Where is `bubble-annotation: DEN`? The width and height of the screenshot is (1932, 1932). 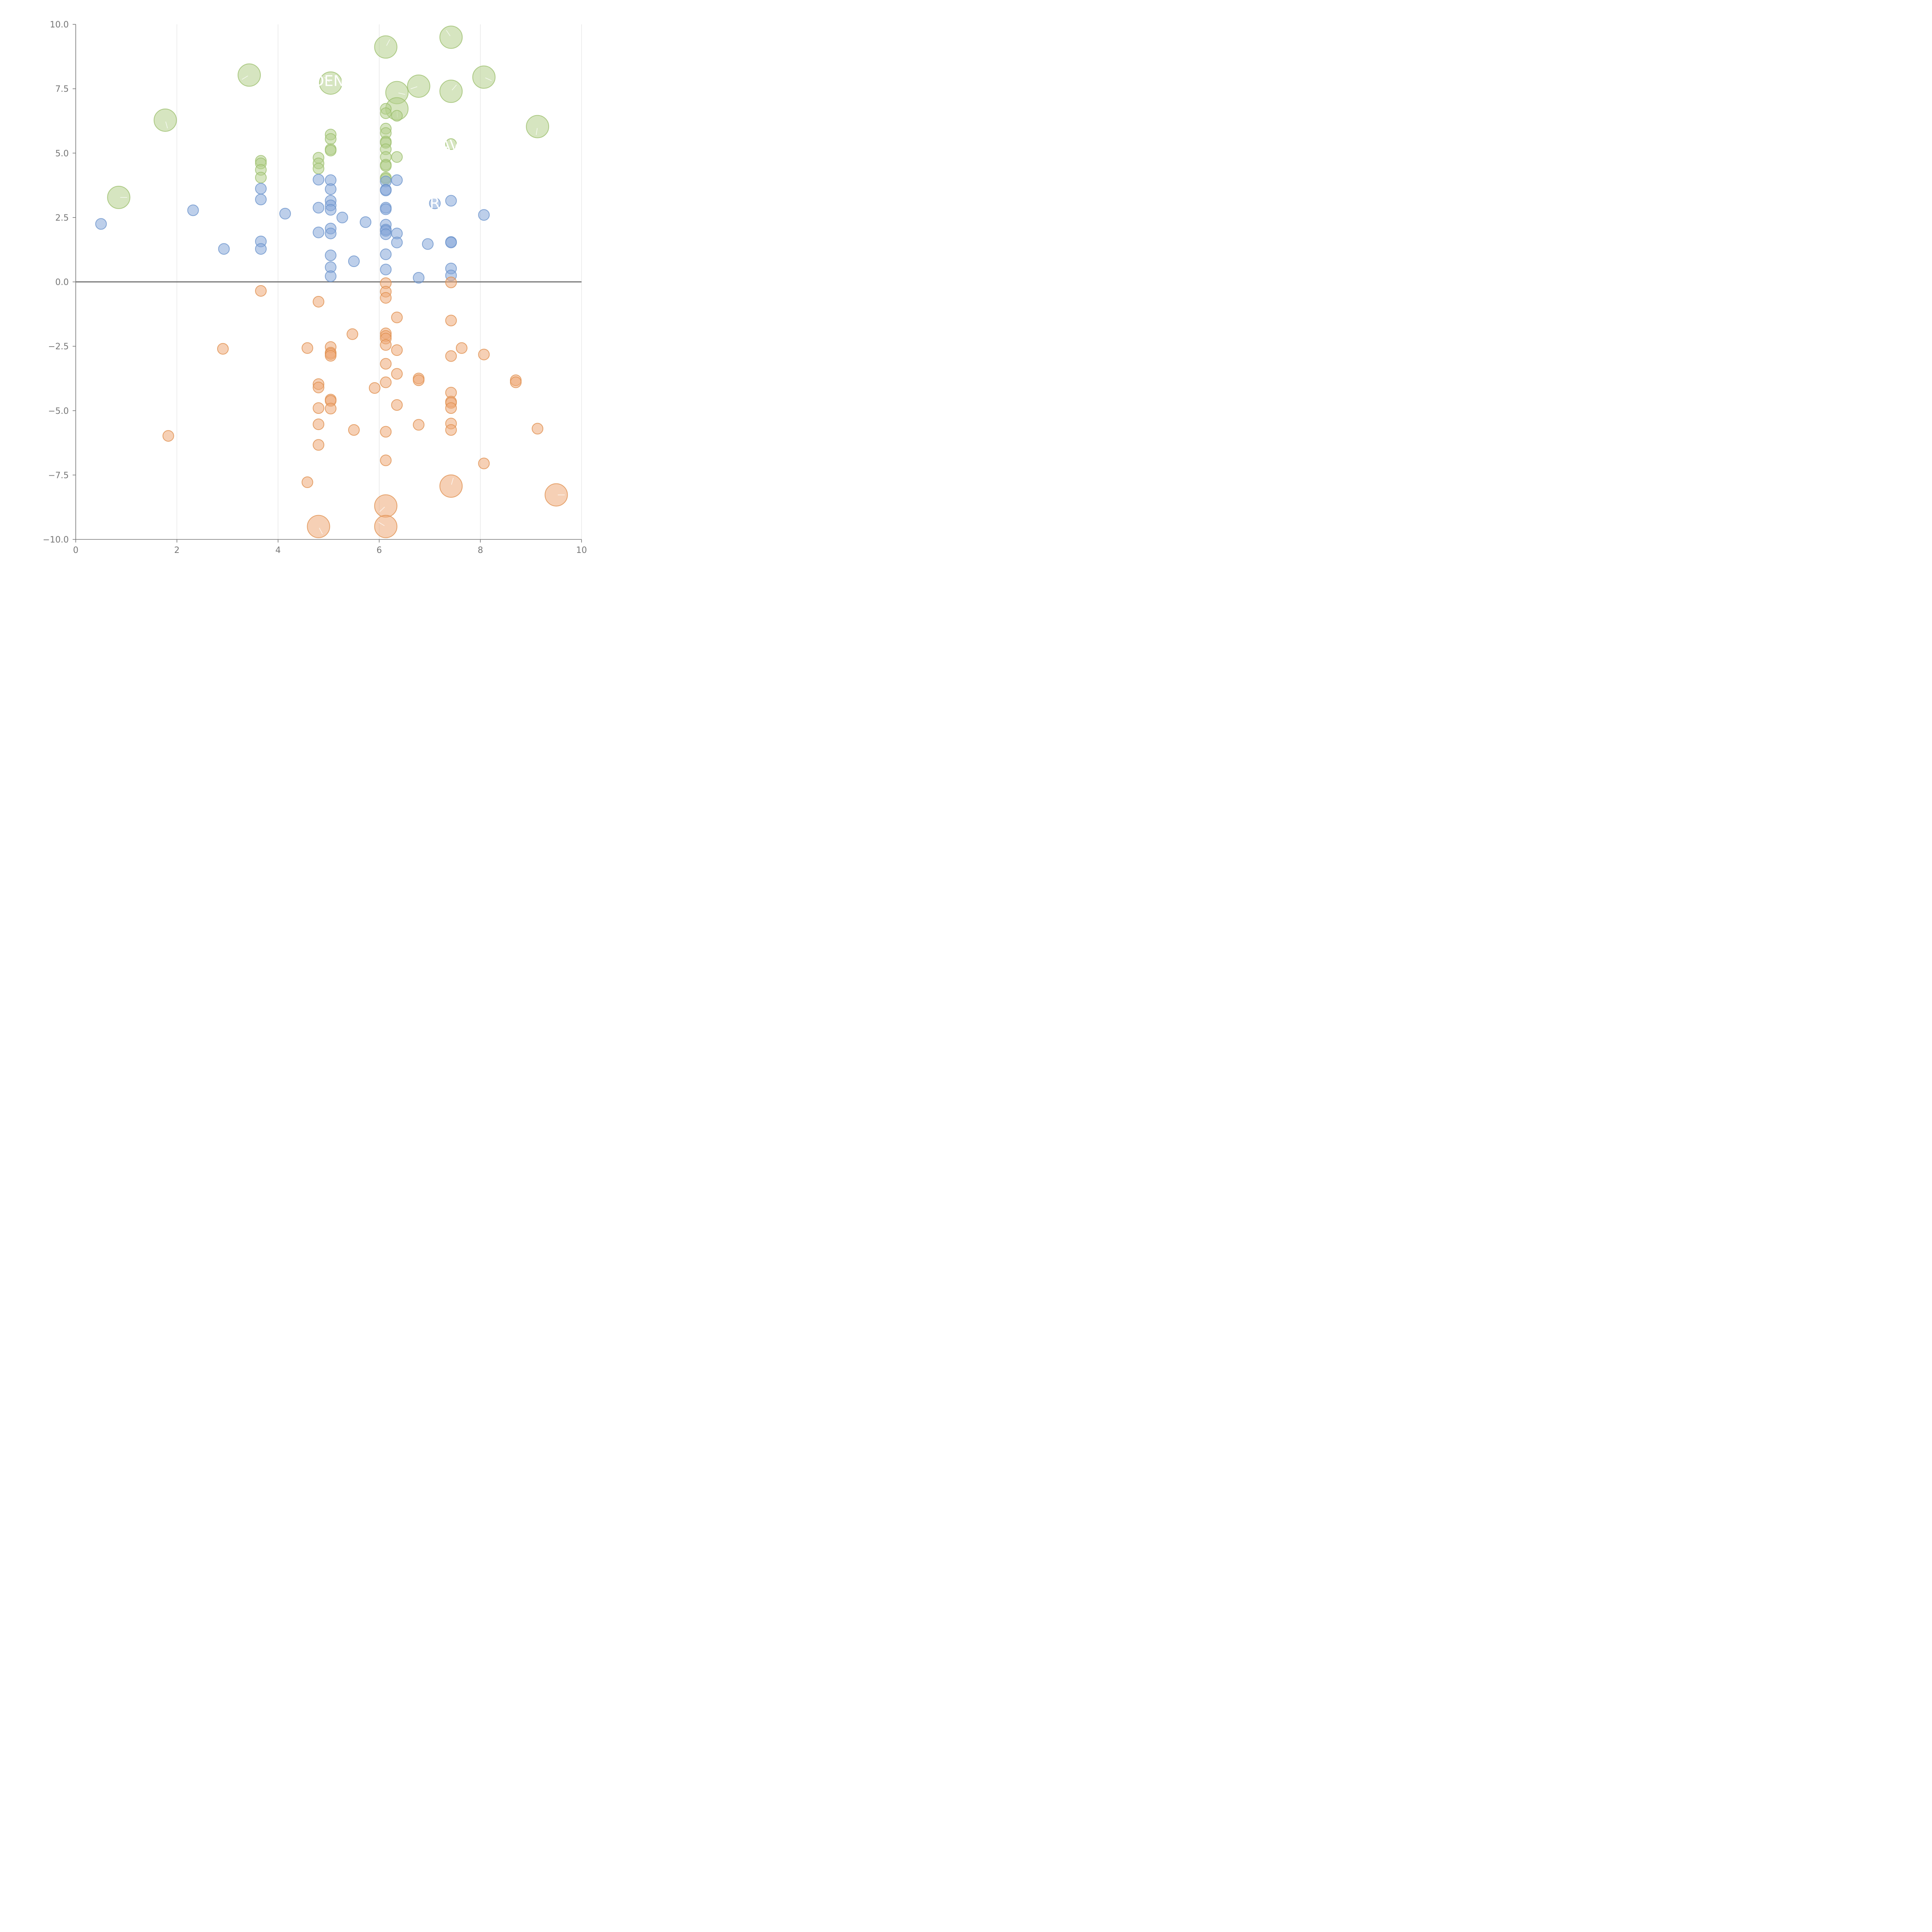 bubble-annotation: DEN is located at coordinates (329, 82).